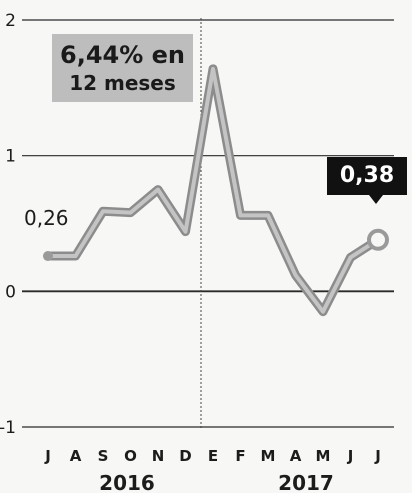 The image size is (412, 493). What do you see at coordinates (122, 83) in the screenshot?
I see `callout-line-2: 12 meses` at bounding box center [122, 83].